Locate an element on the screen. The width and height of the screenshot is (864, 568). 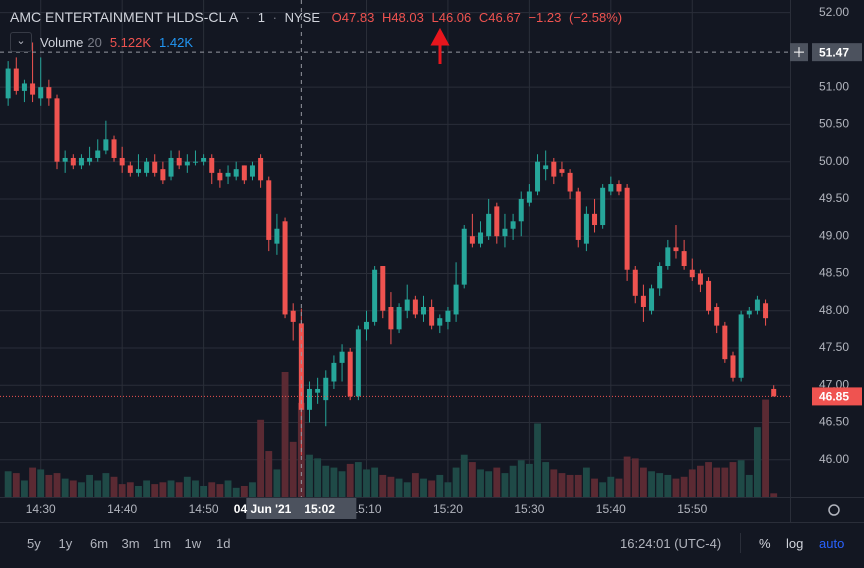
y-tick-label: 46.50 is located at coordinates (834, 422).